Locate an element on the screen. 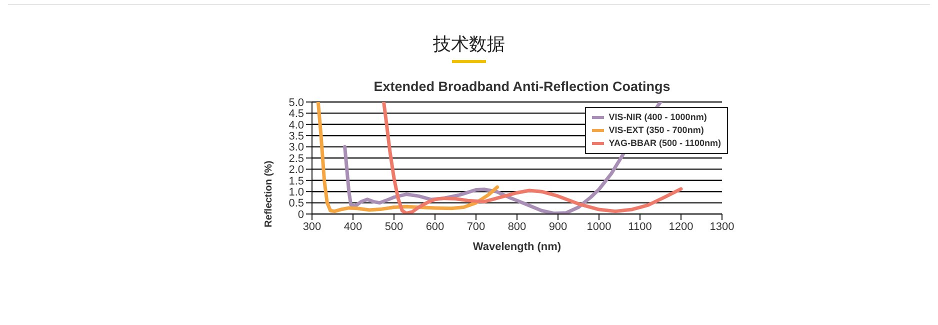  y-tick-label: 2.0 is located at coordinates (296, 170).